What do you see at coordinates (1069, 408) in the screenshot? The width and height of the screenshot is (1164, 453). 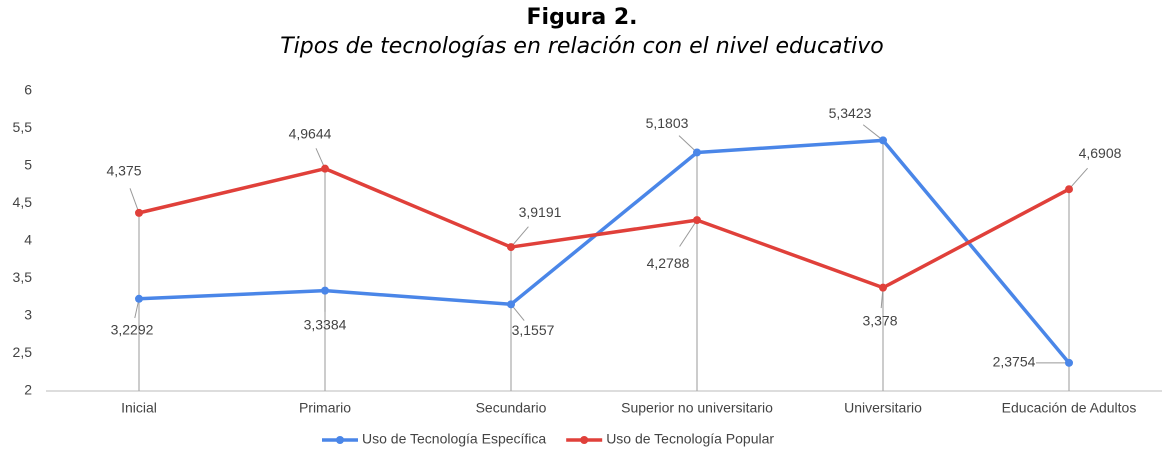 I see `x-tick-label: Educación de Adultos` at bounding box center [1069, 408].